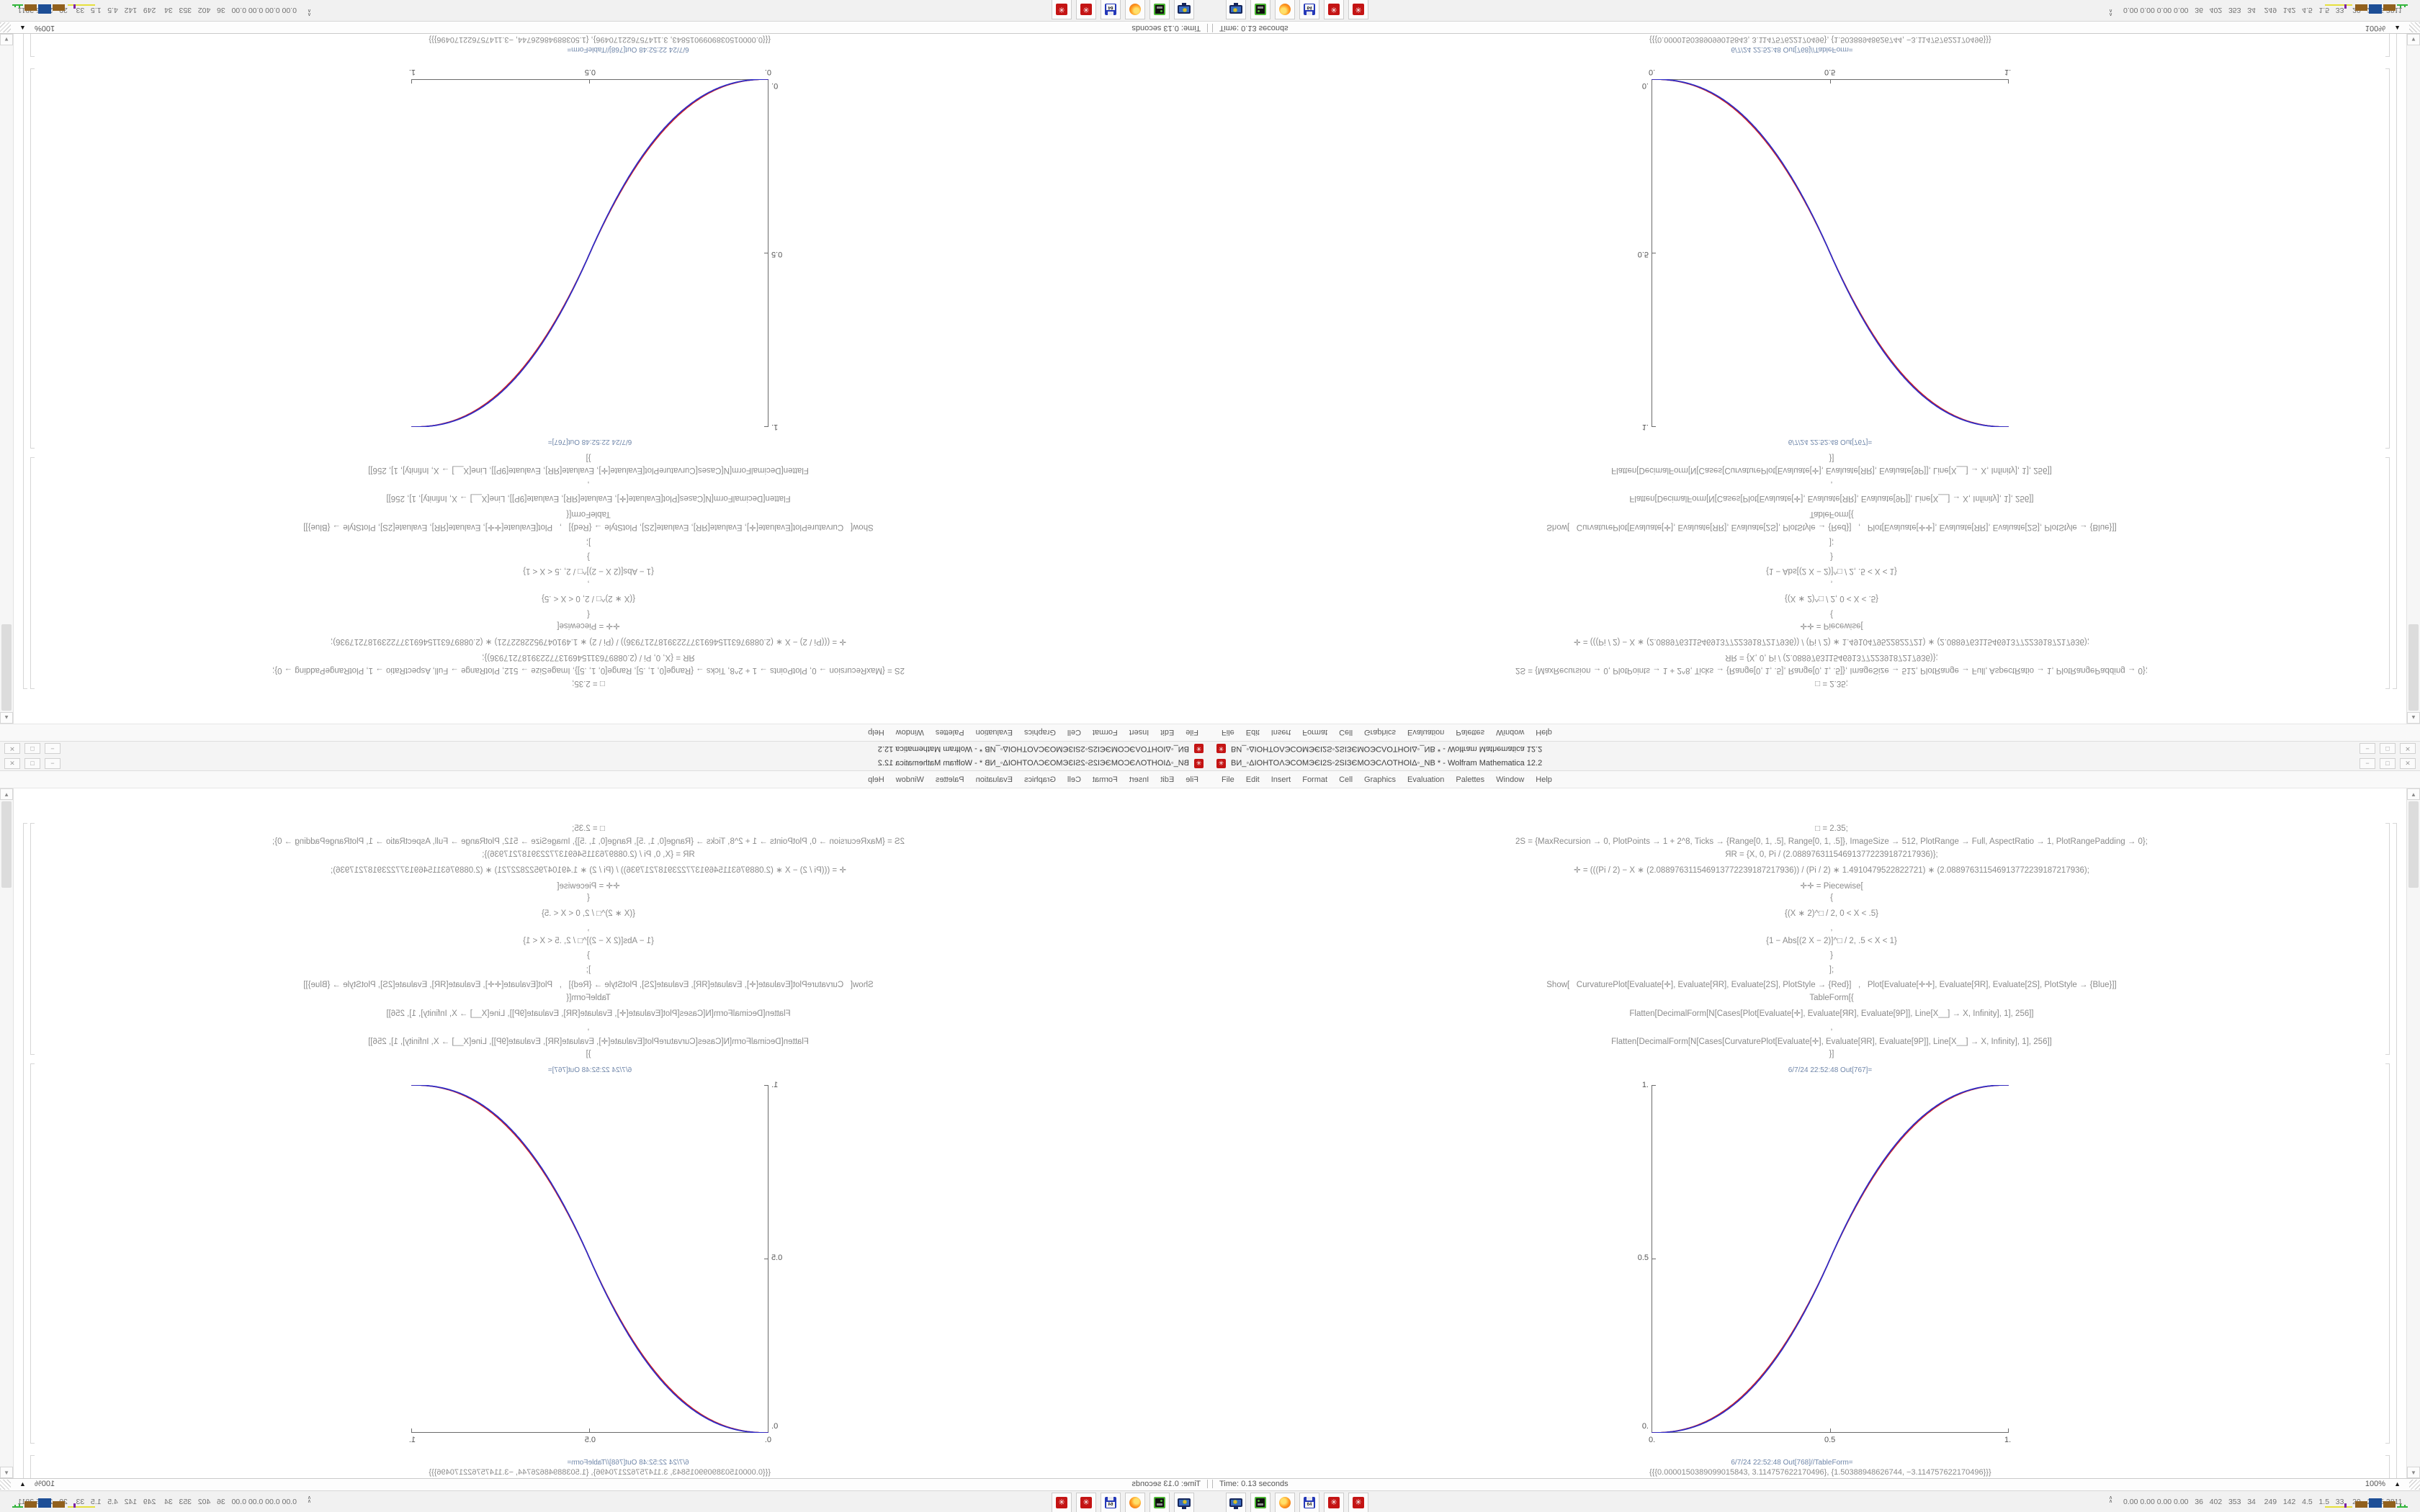 Image resolution: width=2420 pixels, height=1512 pixels. I want to click on code-line: }], so click(588, 1054).